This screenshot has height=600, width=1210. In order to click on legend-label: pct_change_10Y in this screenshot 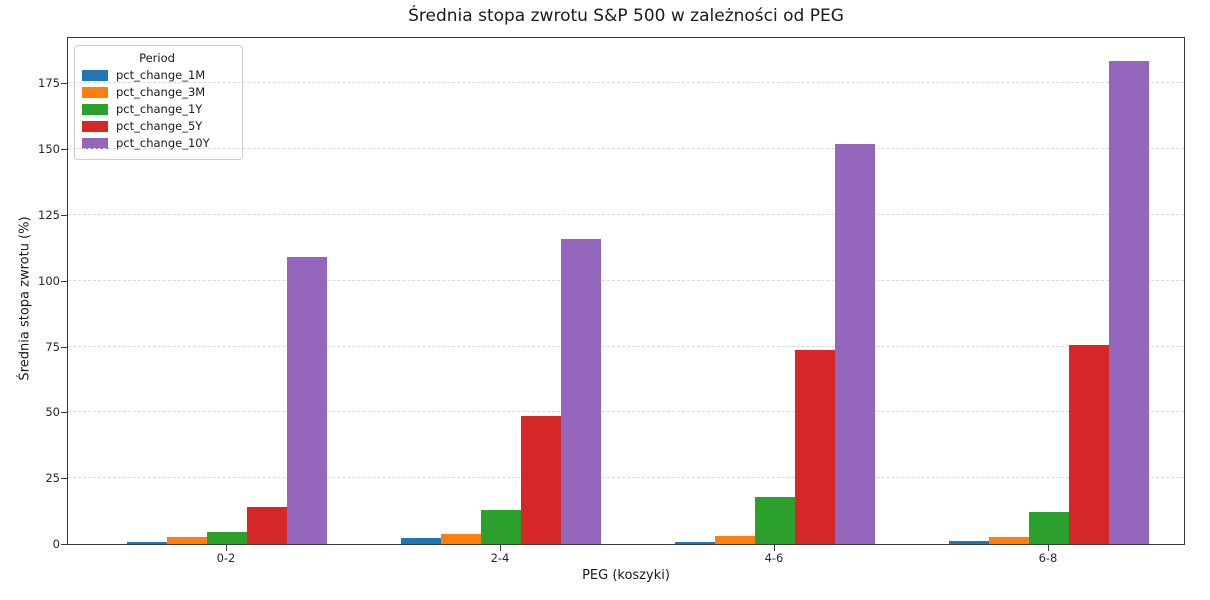, I will do `click(163, 143)`.